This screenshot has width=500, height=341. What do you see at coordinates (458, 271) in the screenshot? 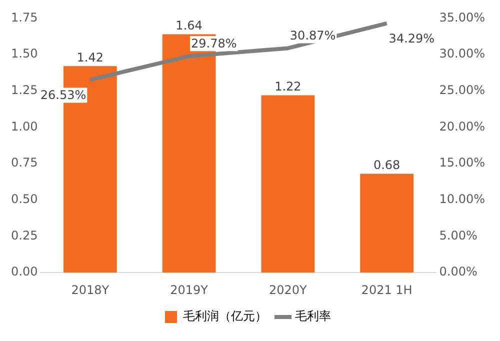
I see `y2-tick-label: 0.00%` at bounding box center [458, 271].